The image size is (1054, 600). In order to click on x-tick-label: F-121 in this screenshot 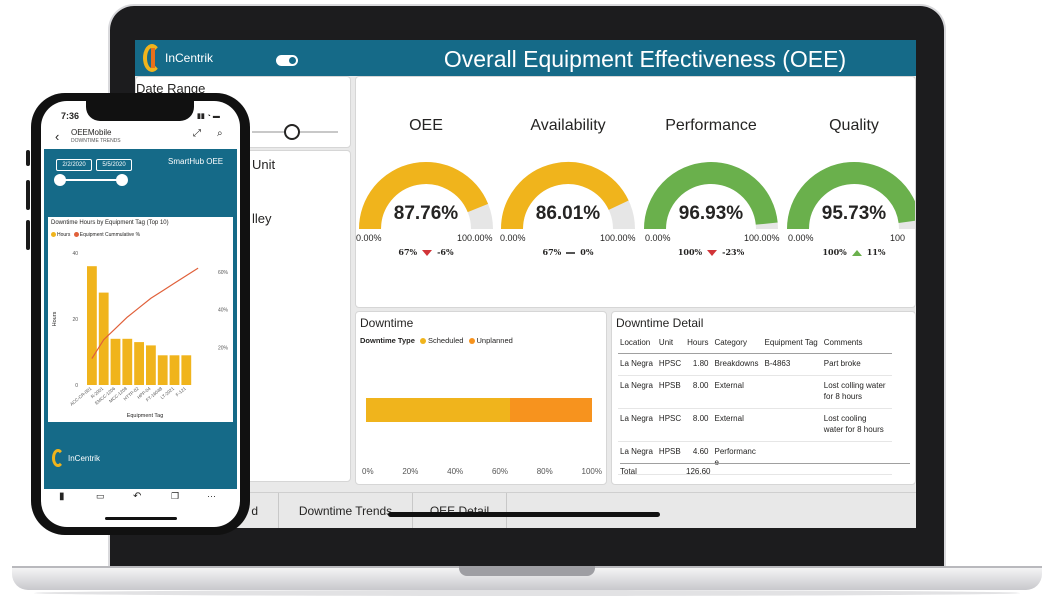, I will do `click(181, 392)`.